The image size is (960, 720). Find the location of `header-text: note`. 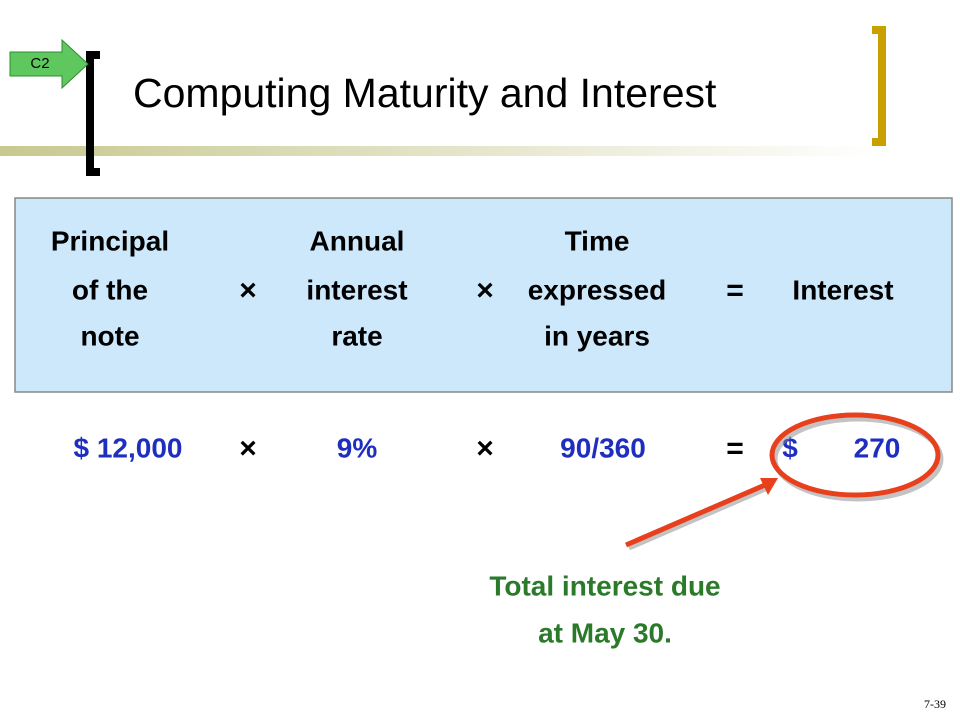

header-text: note is located at coordinates (109, 335).